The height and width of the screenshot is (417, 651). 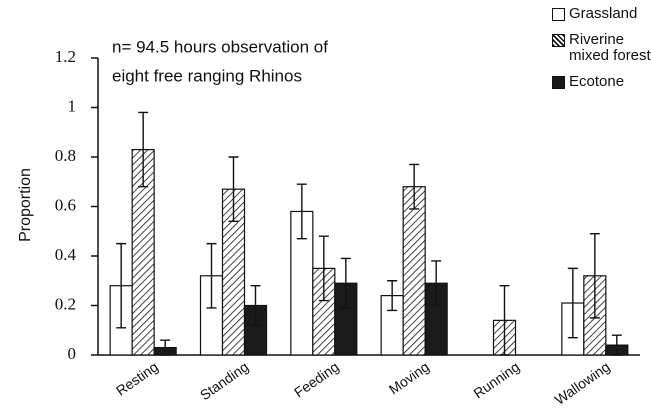 I want to click on y-tick-label: 0.8, so click(x=65, y=155).